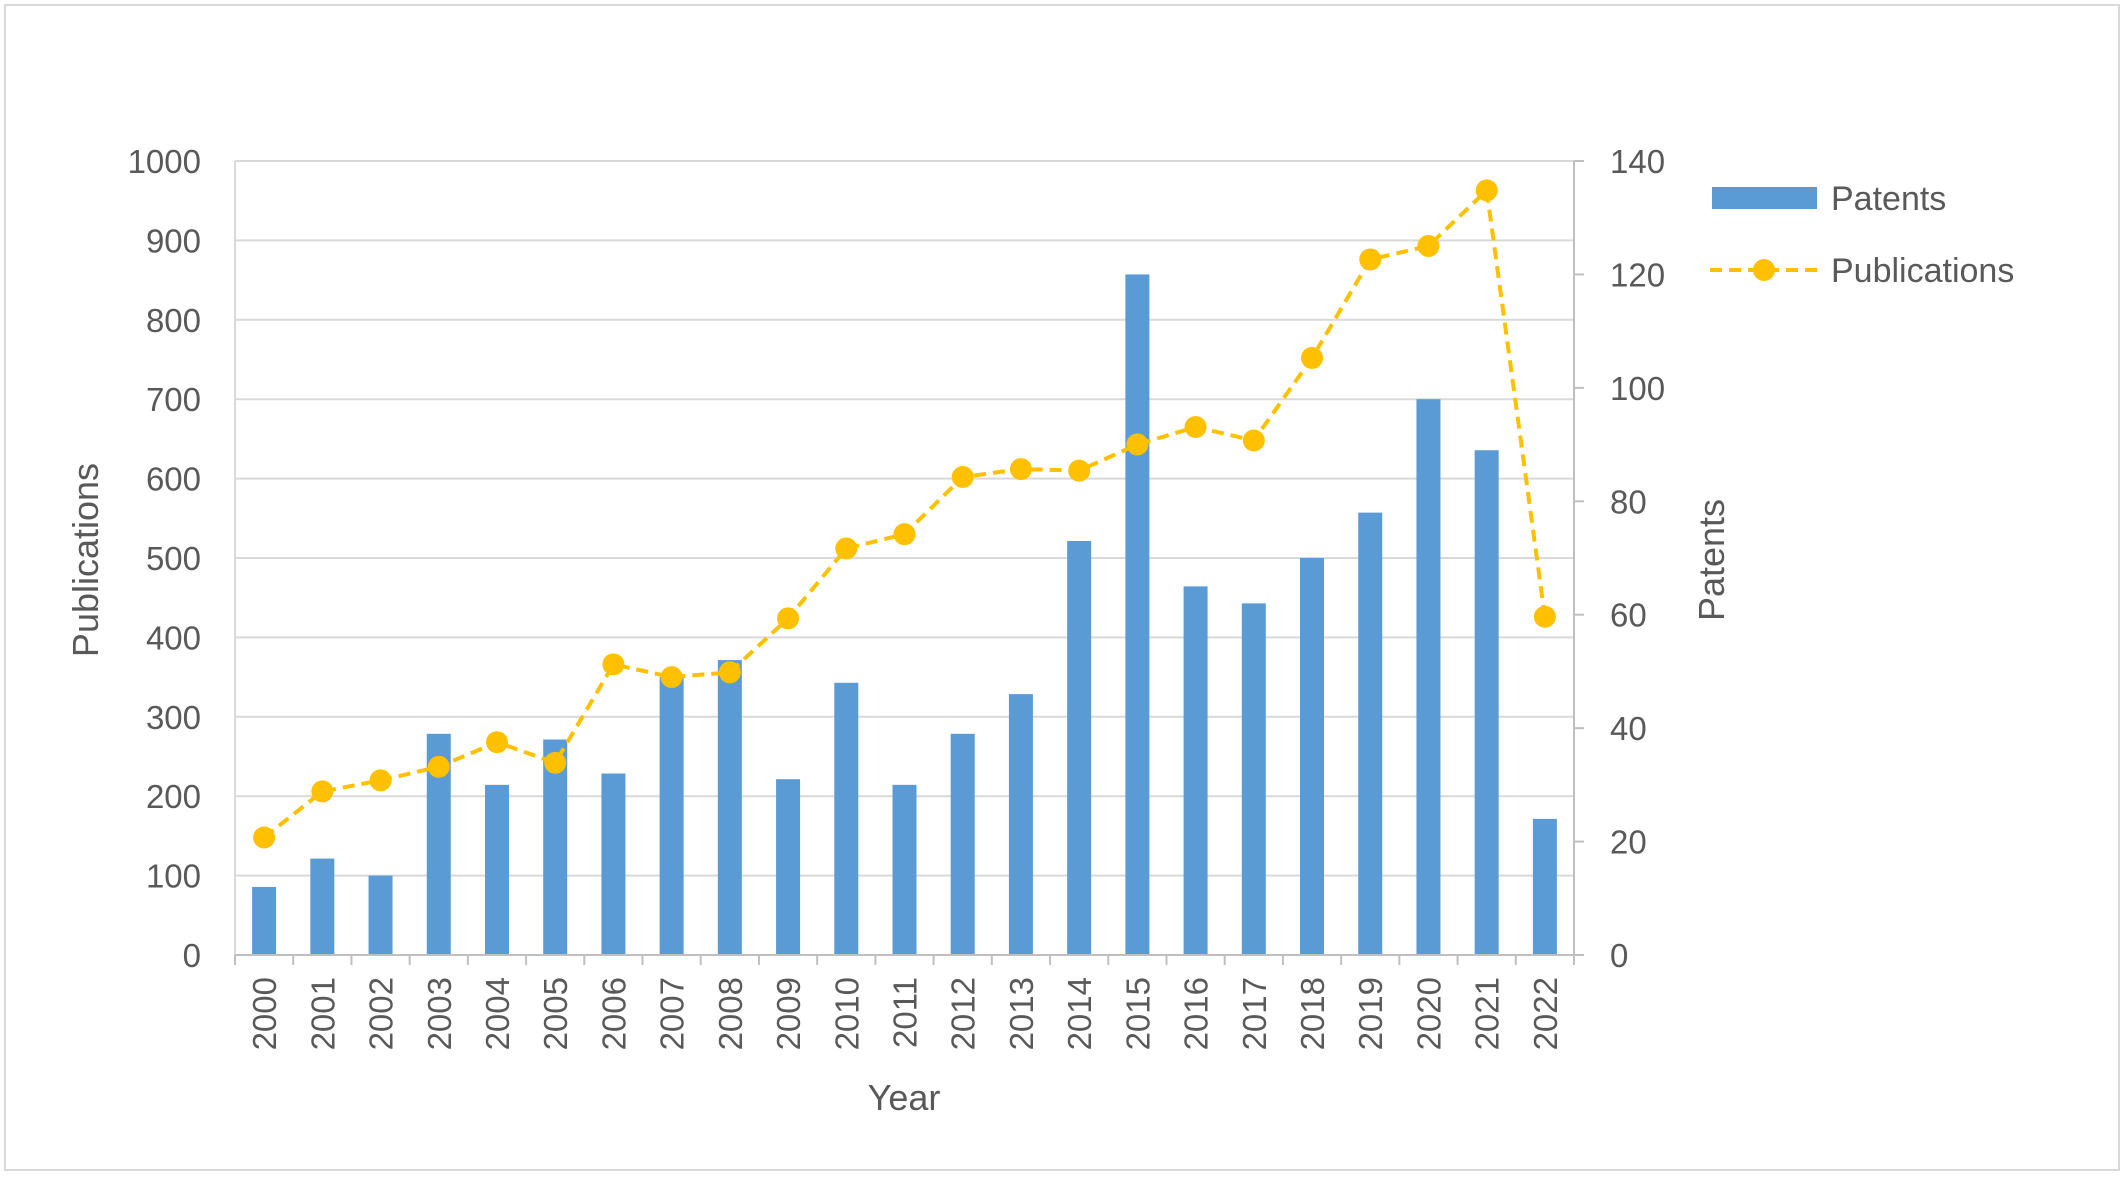 The height and width of the screenshot is (1179, 2128). I want to click on y-tick-label-left: 500, so click(173, 558).